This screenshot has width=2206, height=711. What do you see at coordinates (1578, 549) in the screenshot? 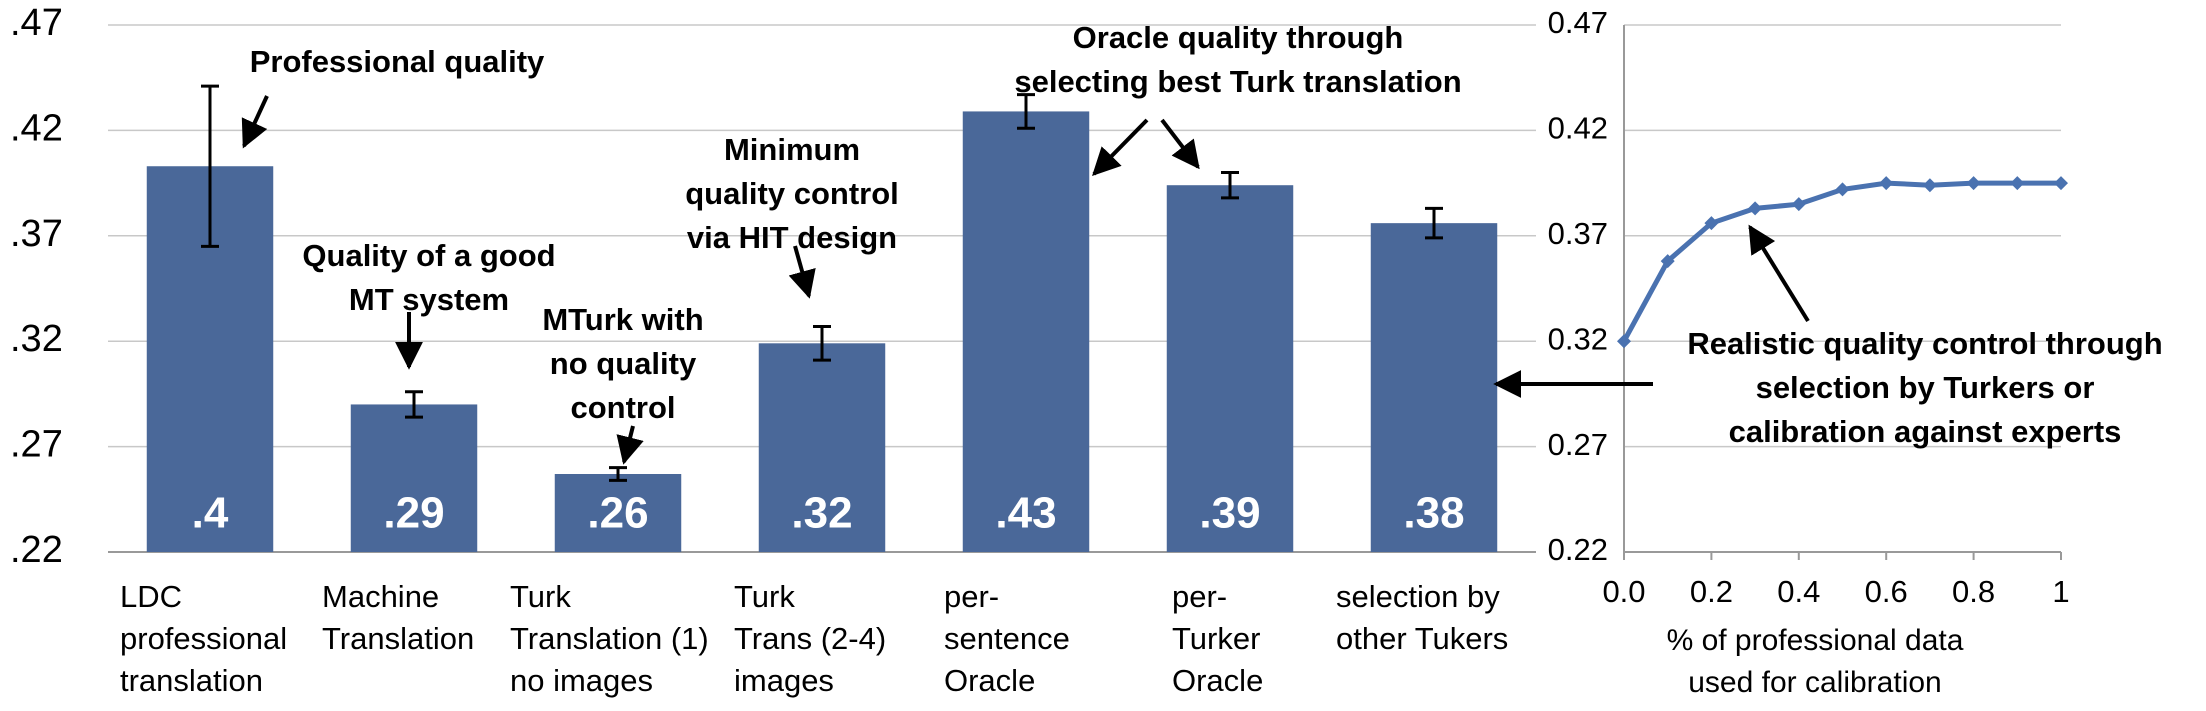
I see `y-tick-label: 0.22` at bounding box center [1578, 549].